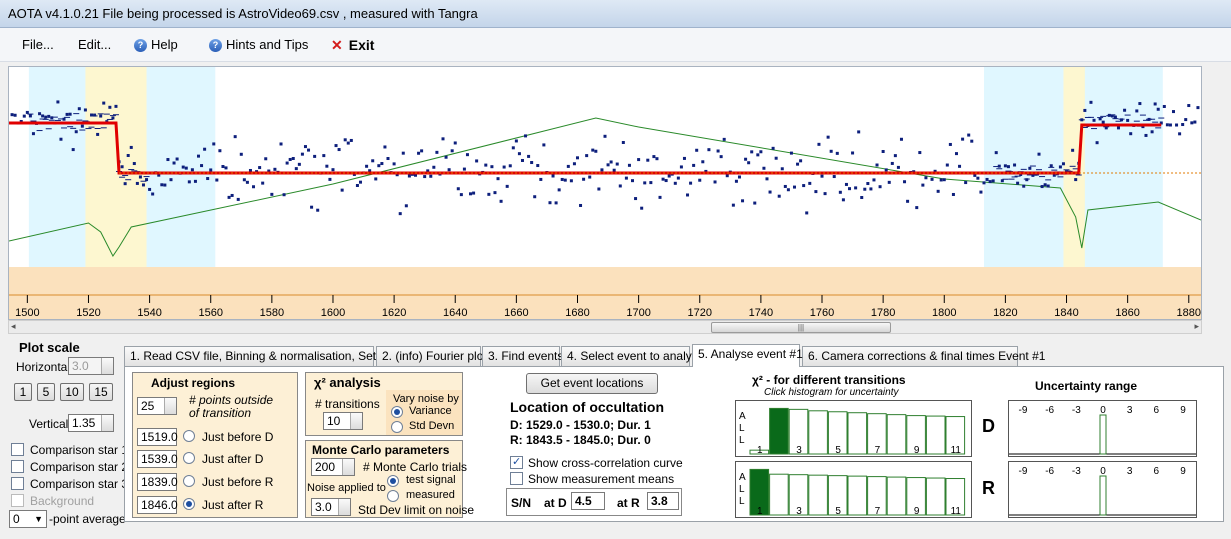  What do you see at coordinates (592, 383) in the screenshot?
I see `get-event-locations-button: Get event locations` at bounding box center [592, 383].